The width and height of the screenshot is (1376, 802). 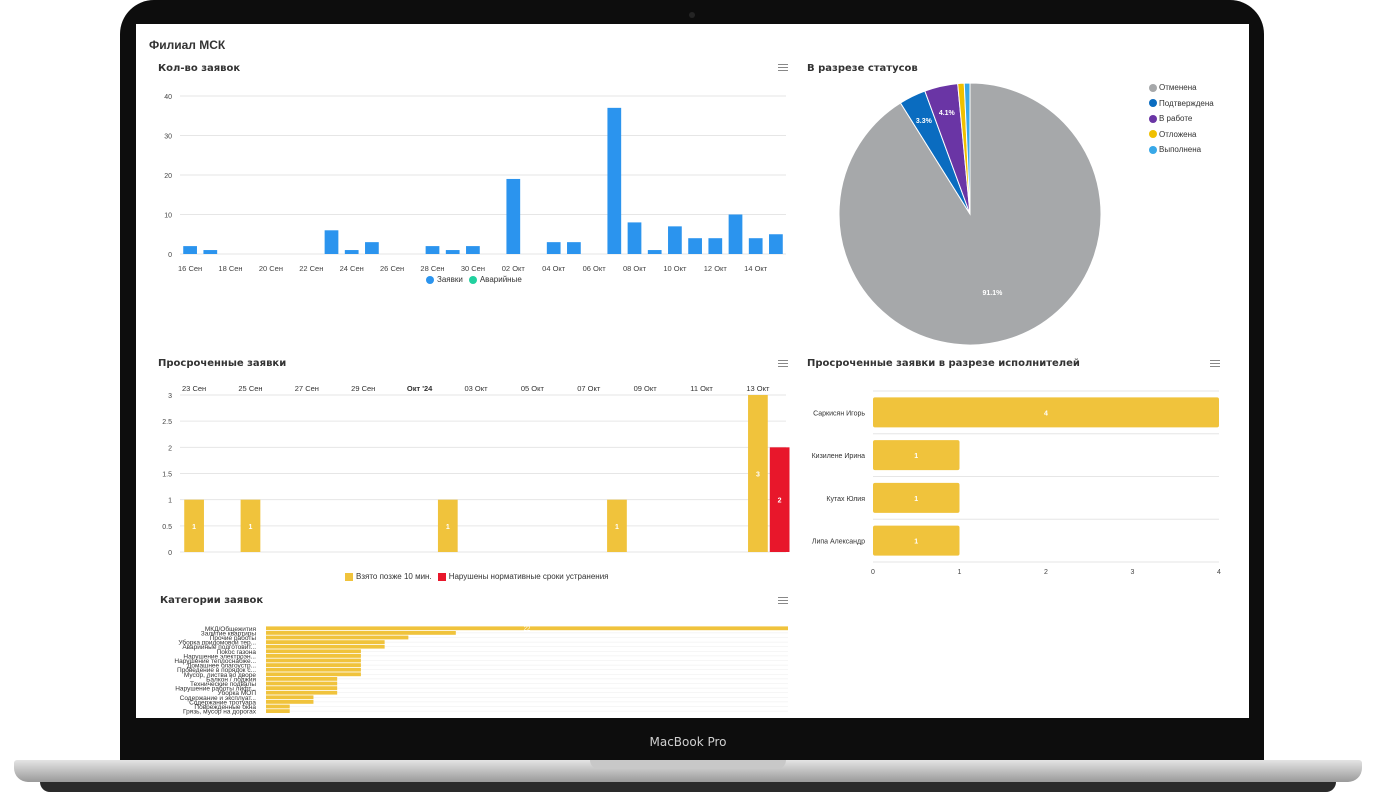 I want to click on y-tick-label: Кизилене Ирина, so click(x=838, y=456).